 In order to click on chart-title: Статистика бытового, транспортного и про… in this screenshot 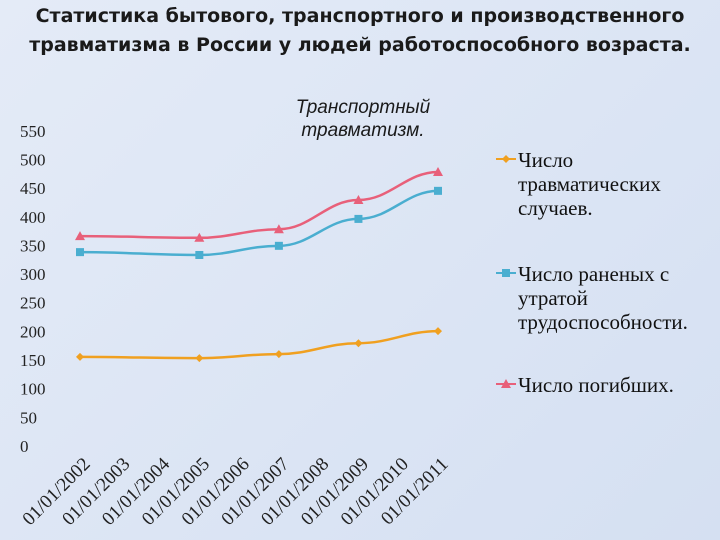, I will do `click(360, 30)`.